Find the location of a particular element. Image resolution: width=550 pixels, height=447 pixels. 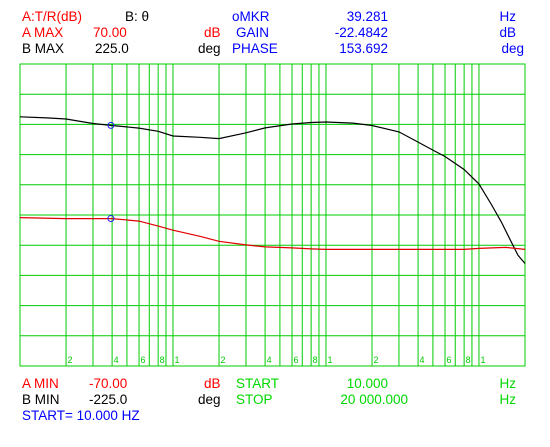

b-min-value: -225.0 is located at coordinates (108, 399).